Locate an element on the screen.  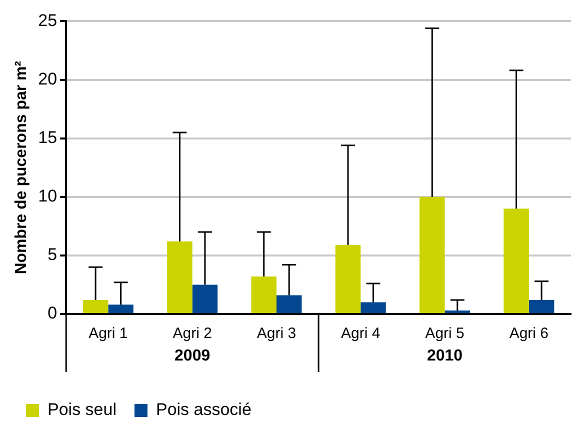
x-tick-label: Agri 2 is located at coordinates (192, 333).